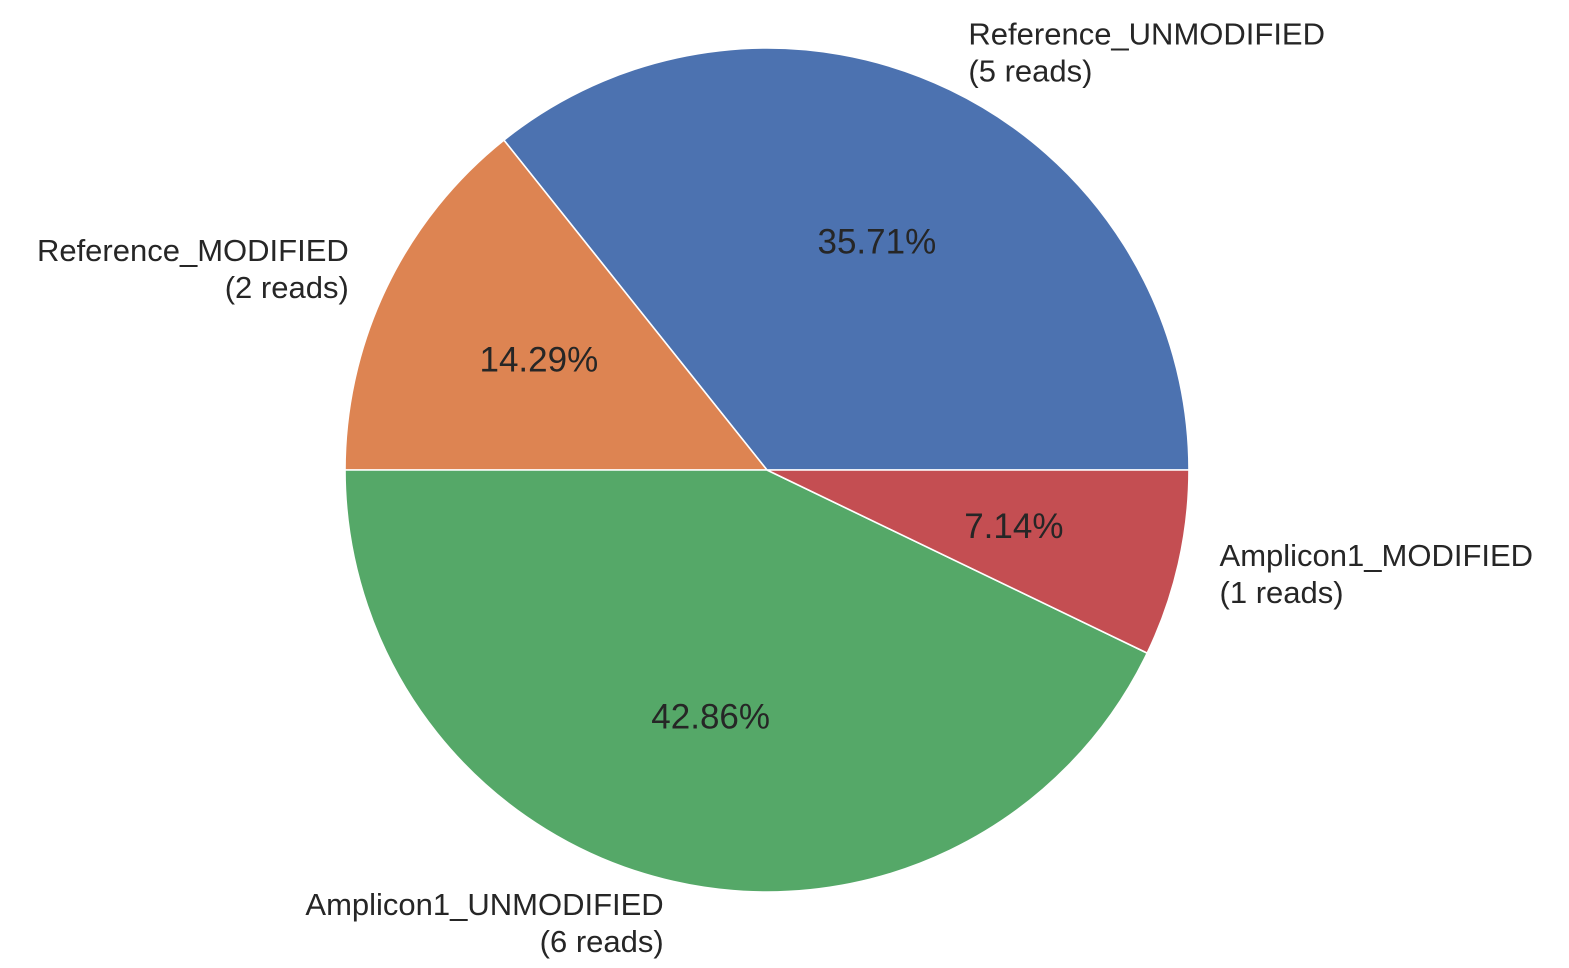 The width and height of the screenshot is (1569, 968). What do you see at coordinates (287, 287) in the screenshot?
I see `category-read-count: (2 reads)` at bounding box center [287, 287].